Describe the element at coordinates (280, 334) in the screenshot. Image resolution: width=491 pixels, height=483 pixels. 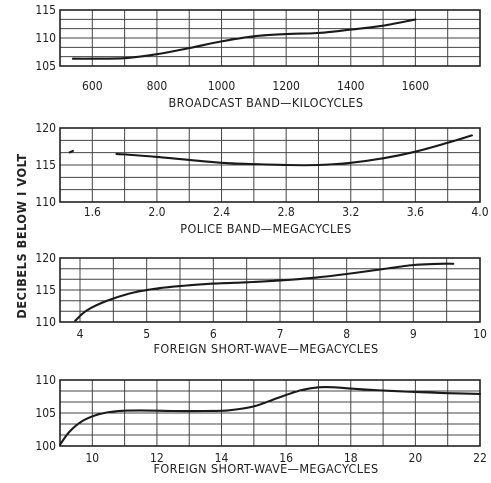
I see `x-tick-label: 7` at that location.